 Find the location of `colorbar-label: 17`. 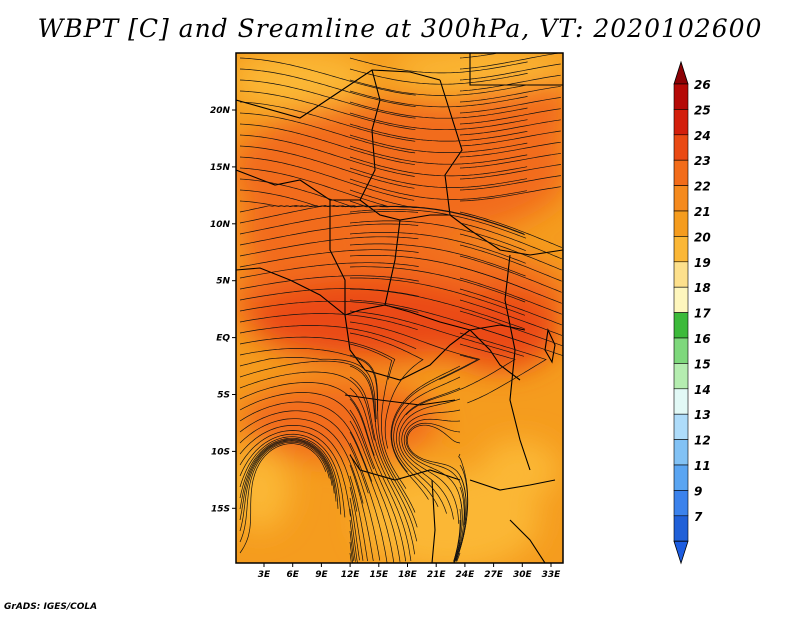

colorbar-label: 17 is located at coordinates (702, 314).